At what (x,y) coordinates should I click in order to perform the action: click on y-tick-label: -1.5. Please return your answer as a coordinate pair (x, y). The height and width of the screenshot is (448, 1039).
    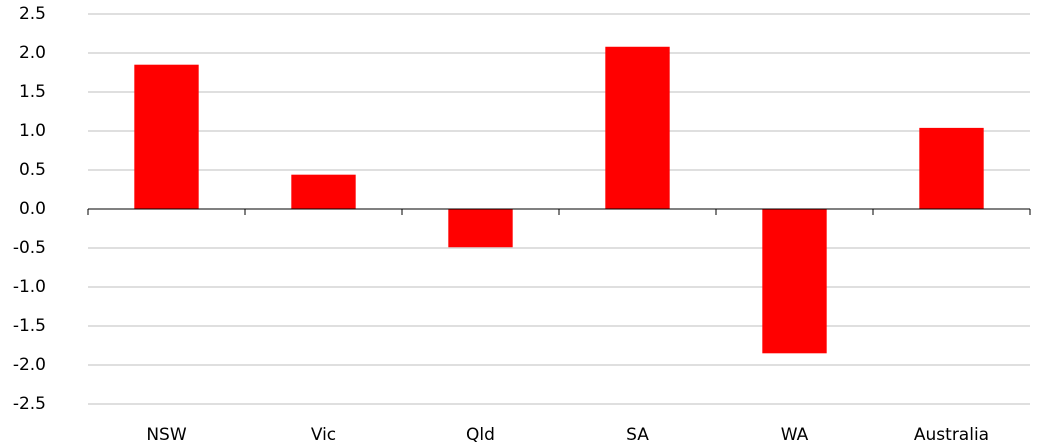
    Looking at the image, I should click on (29, 326).